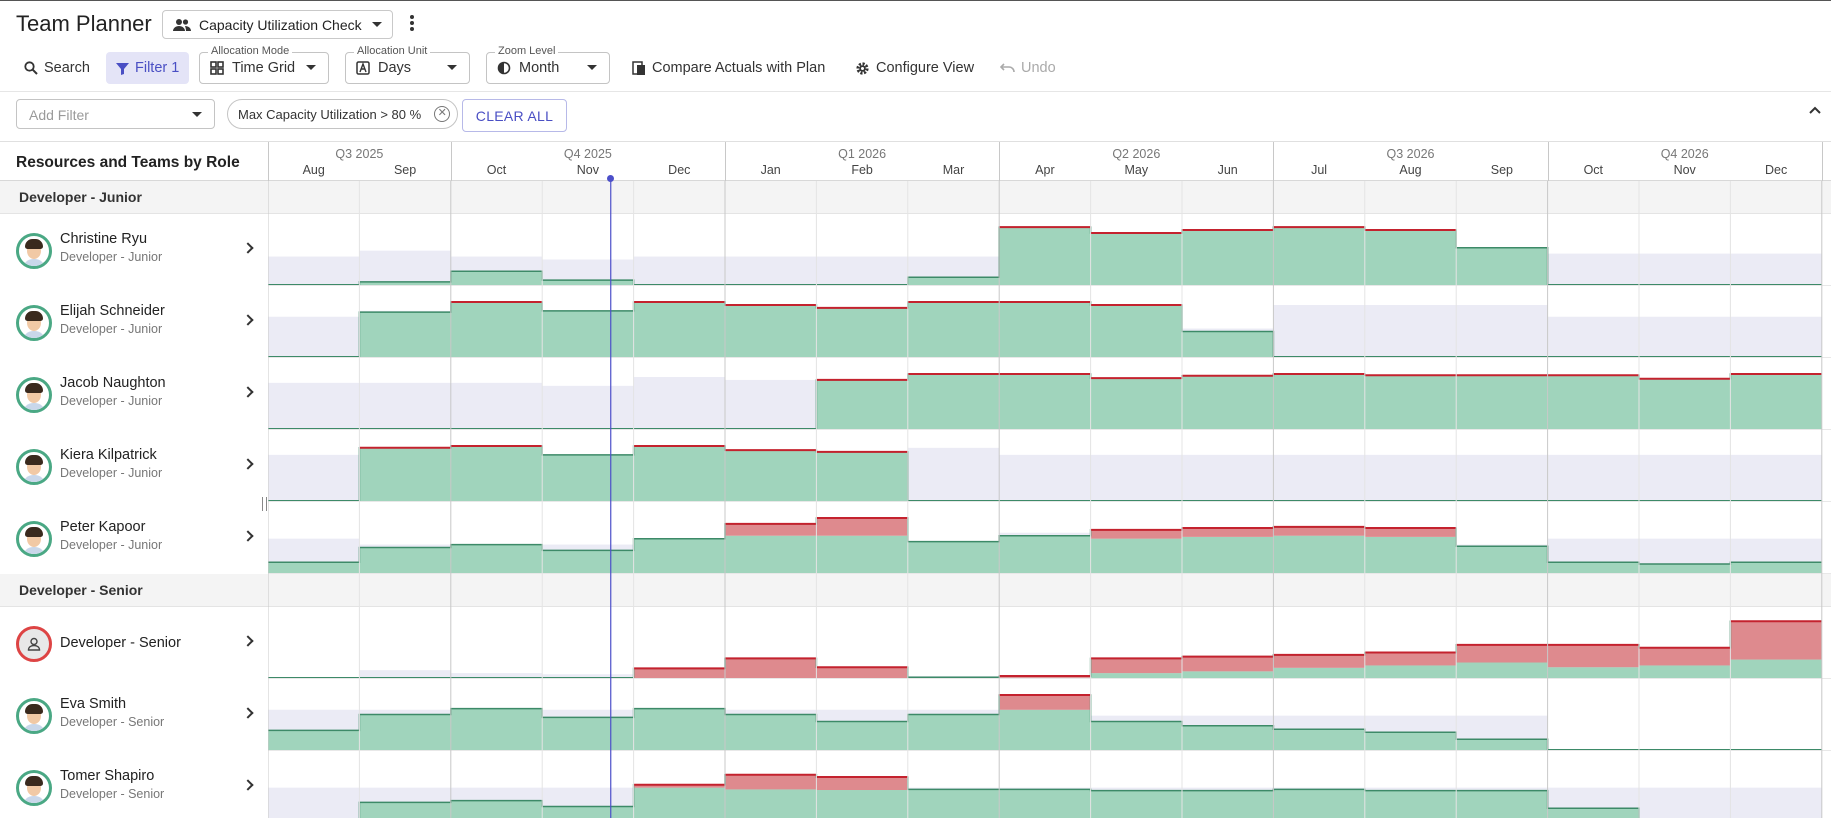 This screenshot has width=1831, height=823. Describe the element at coordinates (496, 170) in the screenshot. I see `month-label: Oct` at that location.